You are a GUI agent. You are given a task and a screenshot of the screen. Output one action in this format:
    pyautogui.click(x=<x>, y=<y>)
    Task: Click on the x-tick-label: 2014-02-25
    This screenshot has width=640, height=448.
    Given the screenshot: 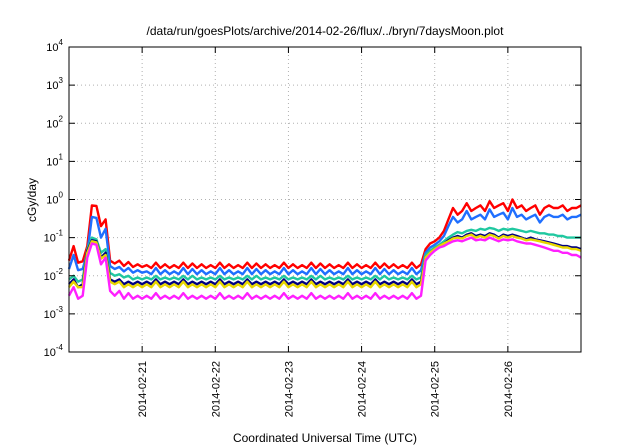 What is the action you would take?
    pyautogui.click(x=436, y=389)
    